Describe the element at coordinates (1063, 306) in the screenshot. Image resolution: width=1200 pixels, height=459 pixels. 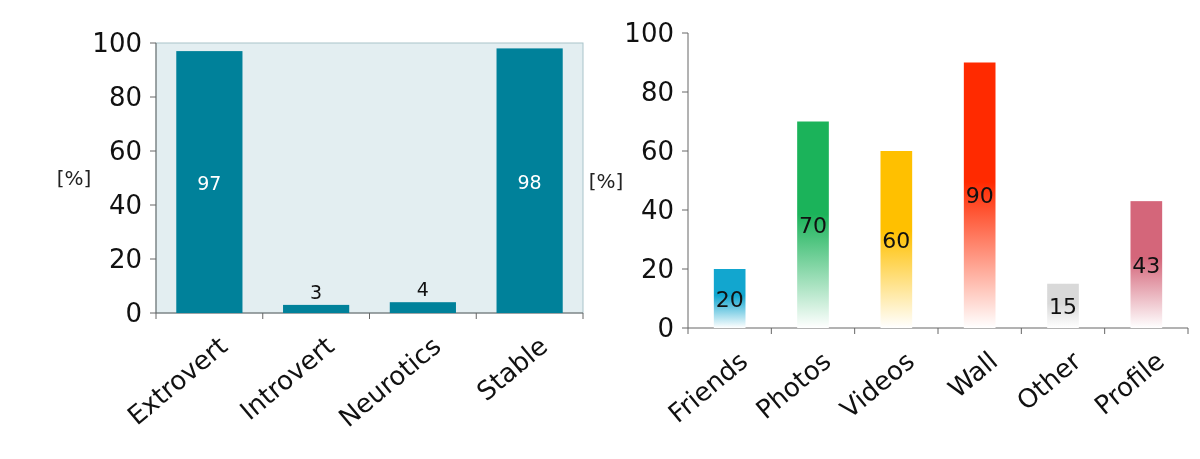
I see `data-label: 15` at that location.